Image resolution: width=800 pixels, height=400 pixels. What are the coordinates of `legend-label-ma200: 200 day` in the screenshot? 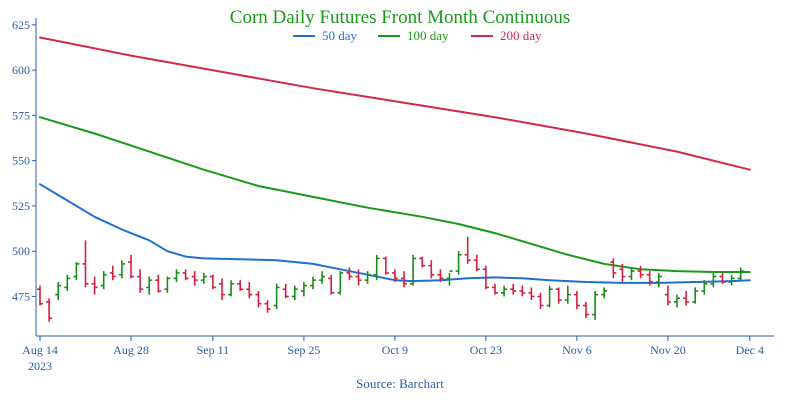 It's located at (521, 35).